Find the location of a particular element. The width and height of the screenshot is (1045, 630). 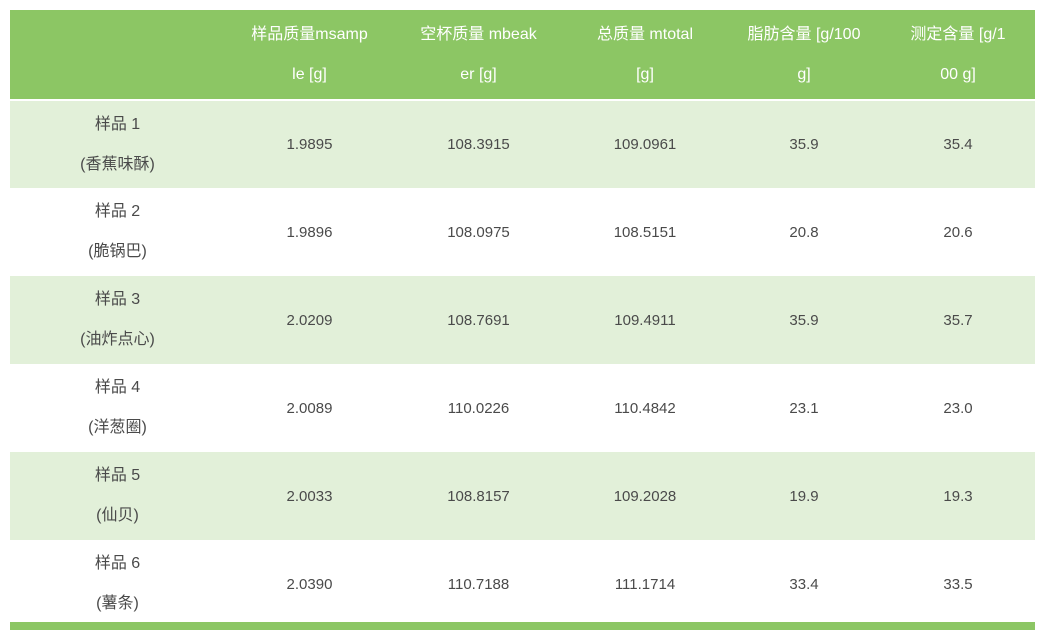

value-cell: 35.7 is located at coordinates (958, 320).